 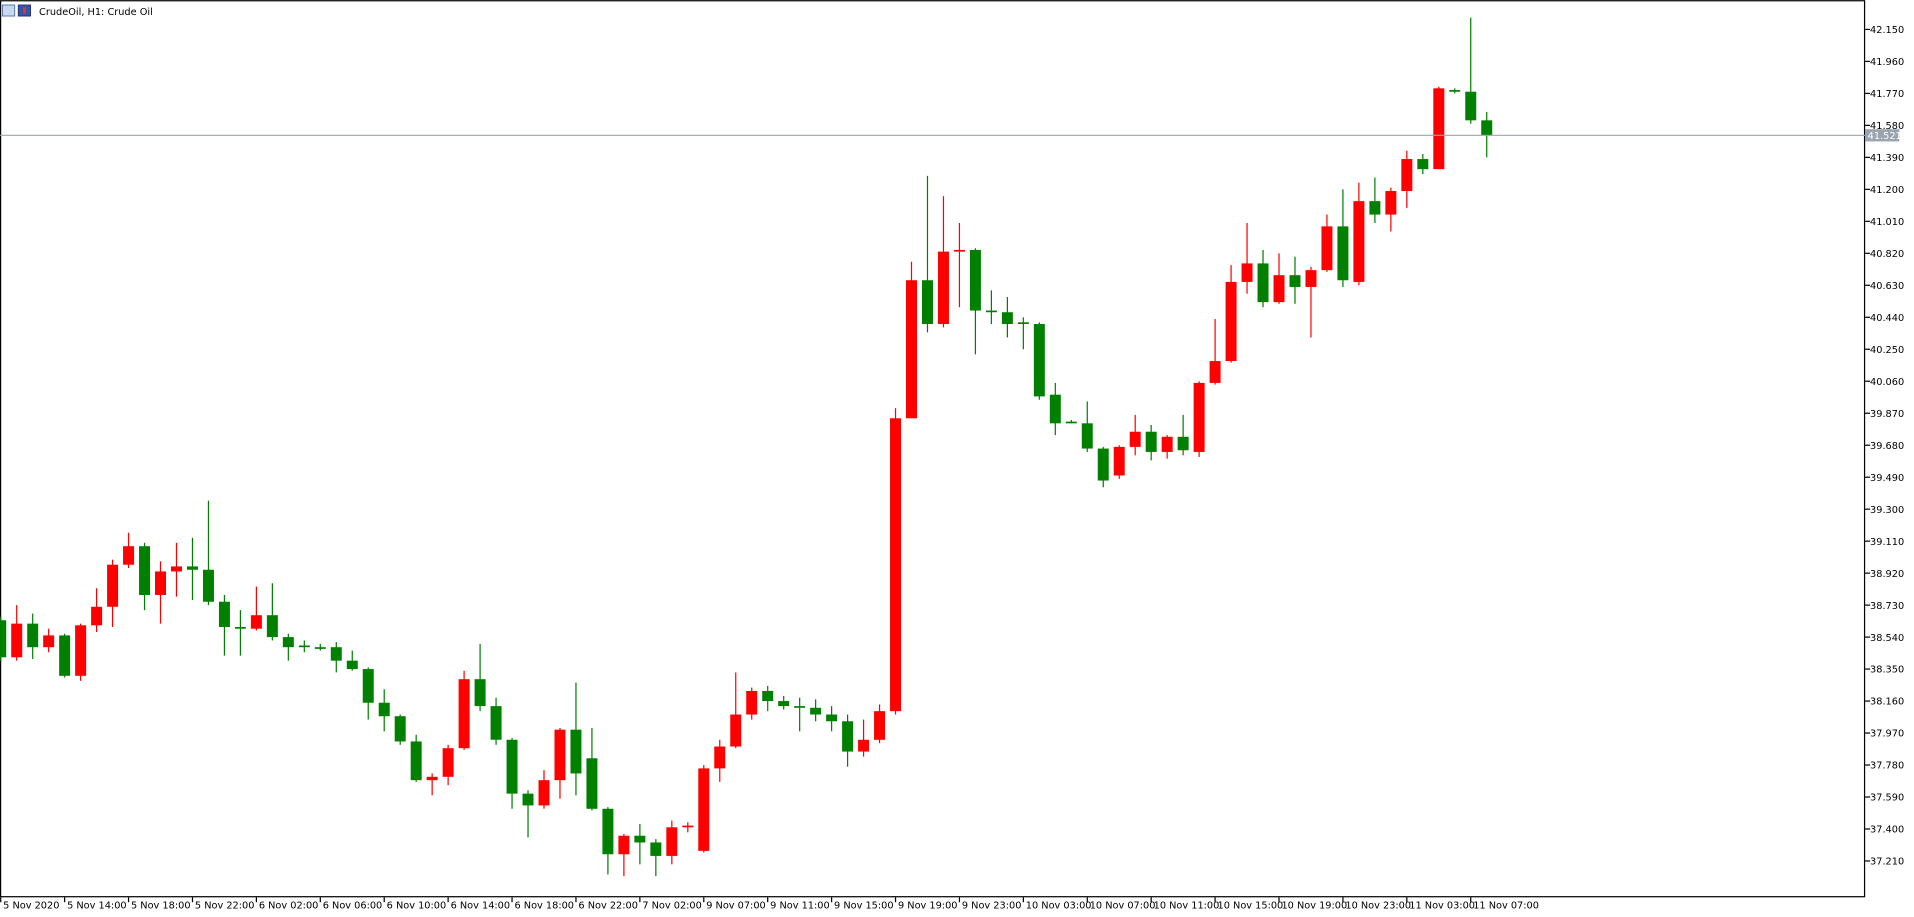 What do you see at coordinates (1887, 350) in the screenshot?
I see `y-tick-label: 40.250` at bounding box center [1887, 350].